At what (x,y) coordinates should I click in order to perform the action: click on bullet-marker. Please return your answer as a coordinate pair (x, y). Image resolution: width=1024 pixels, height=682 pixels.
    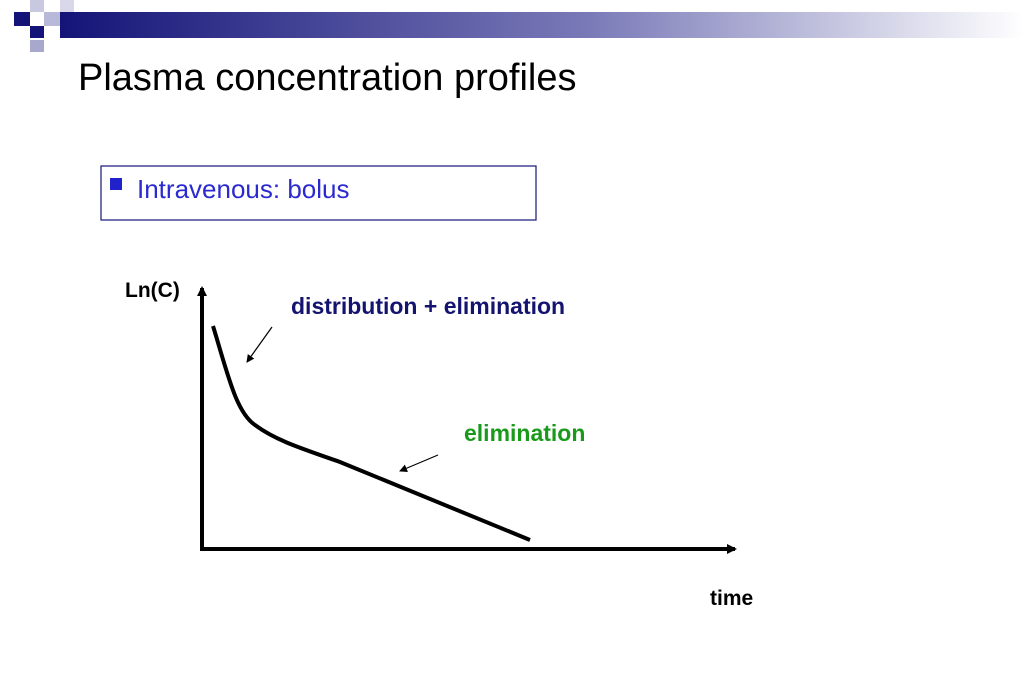
    Looking at the image, I should click on (116, 184).